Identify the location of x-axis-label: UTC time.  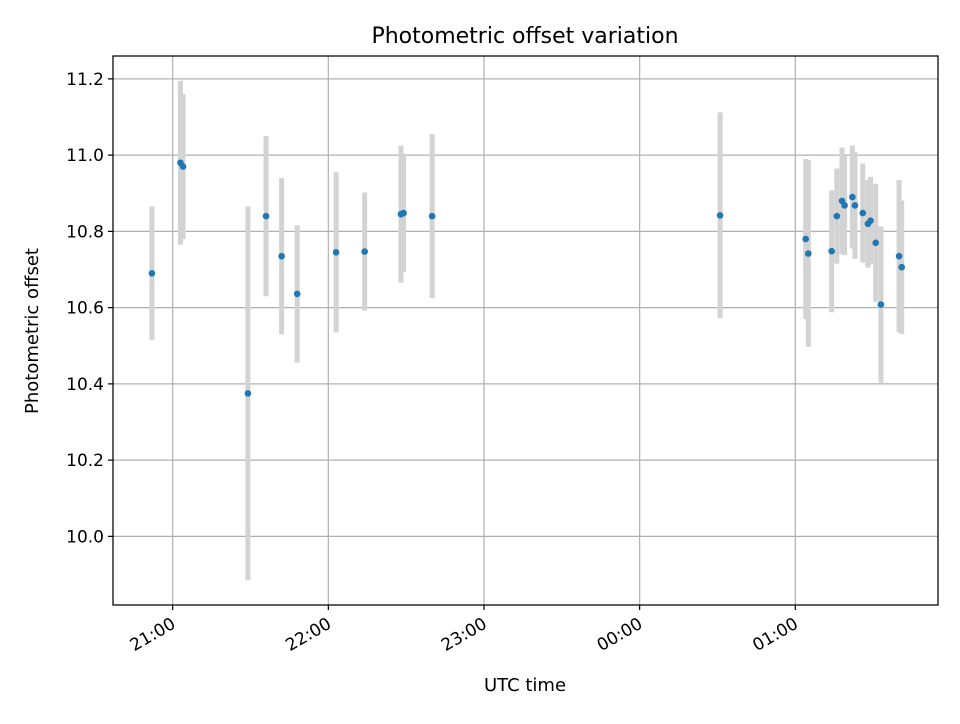
(525, 685).